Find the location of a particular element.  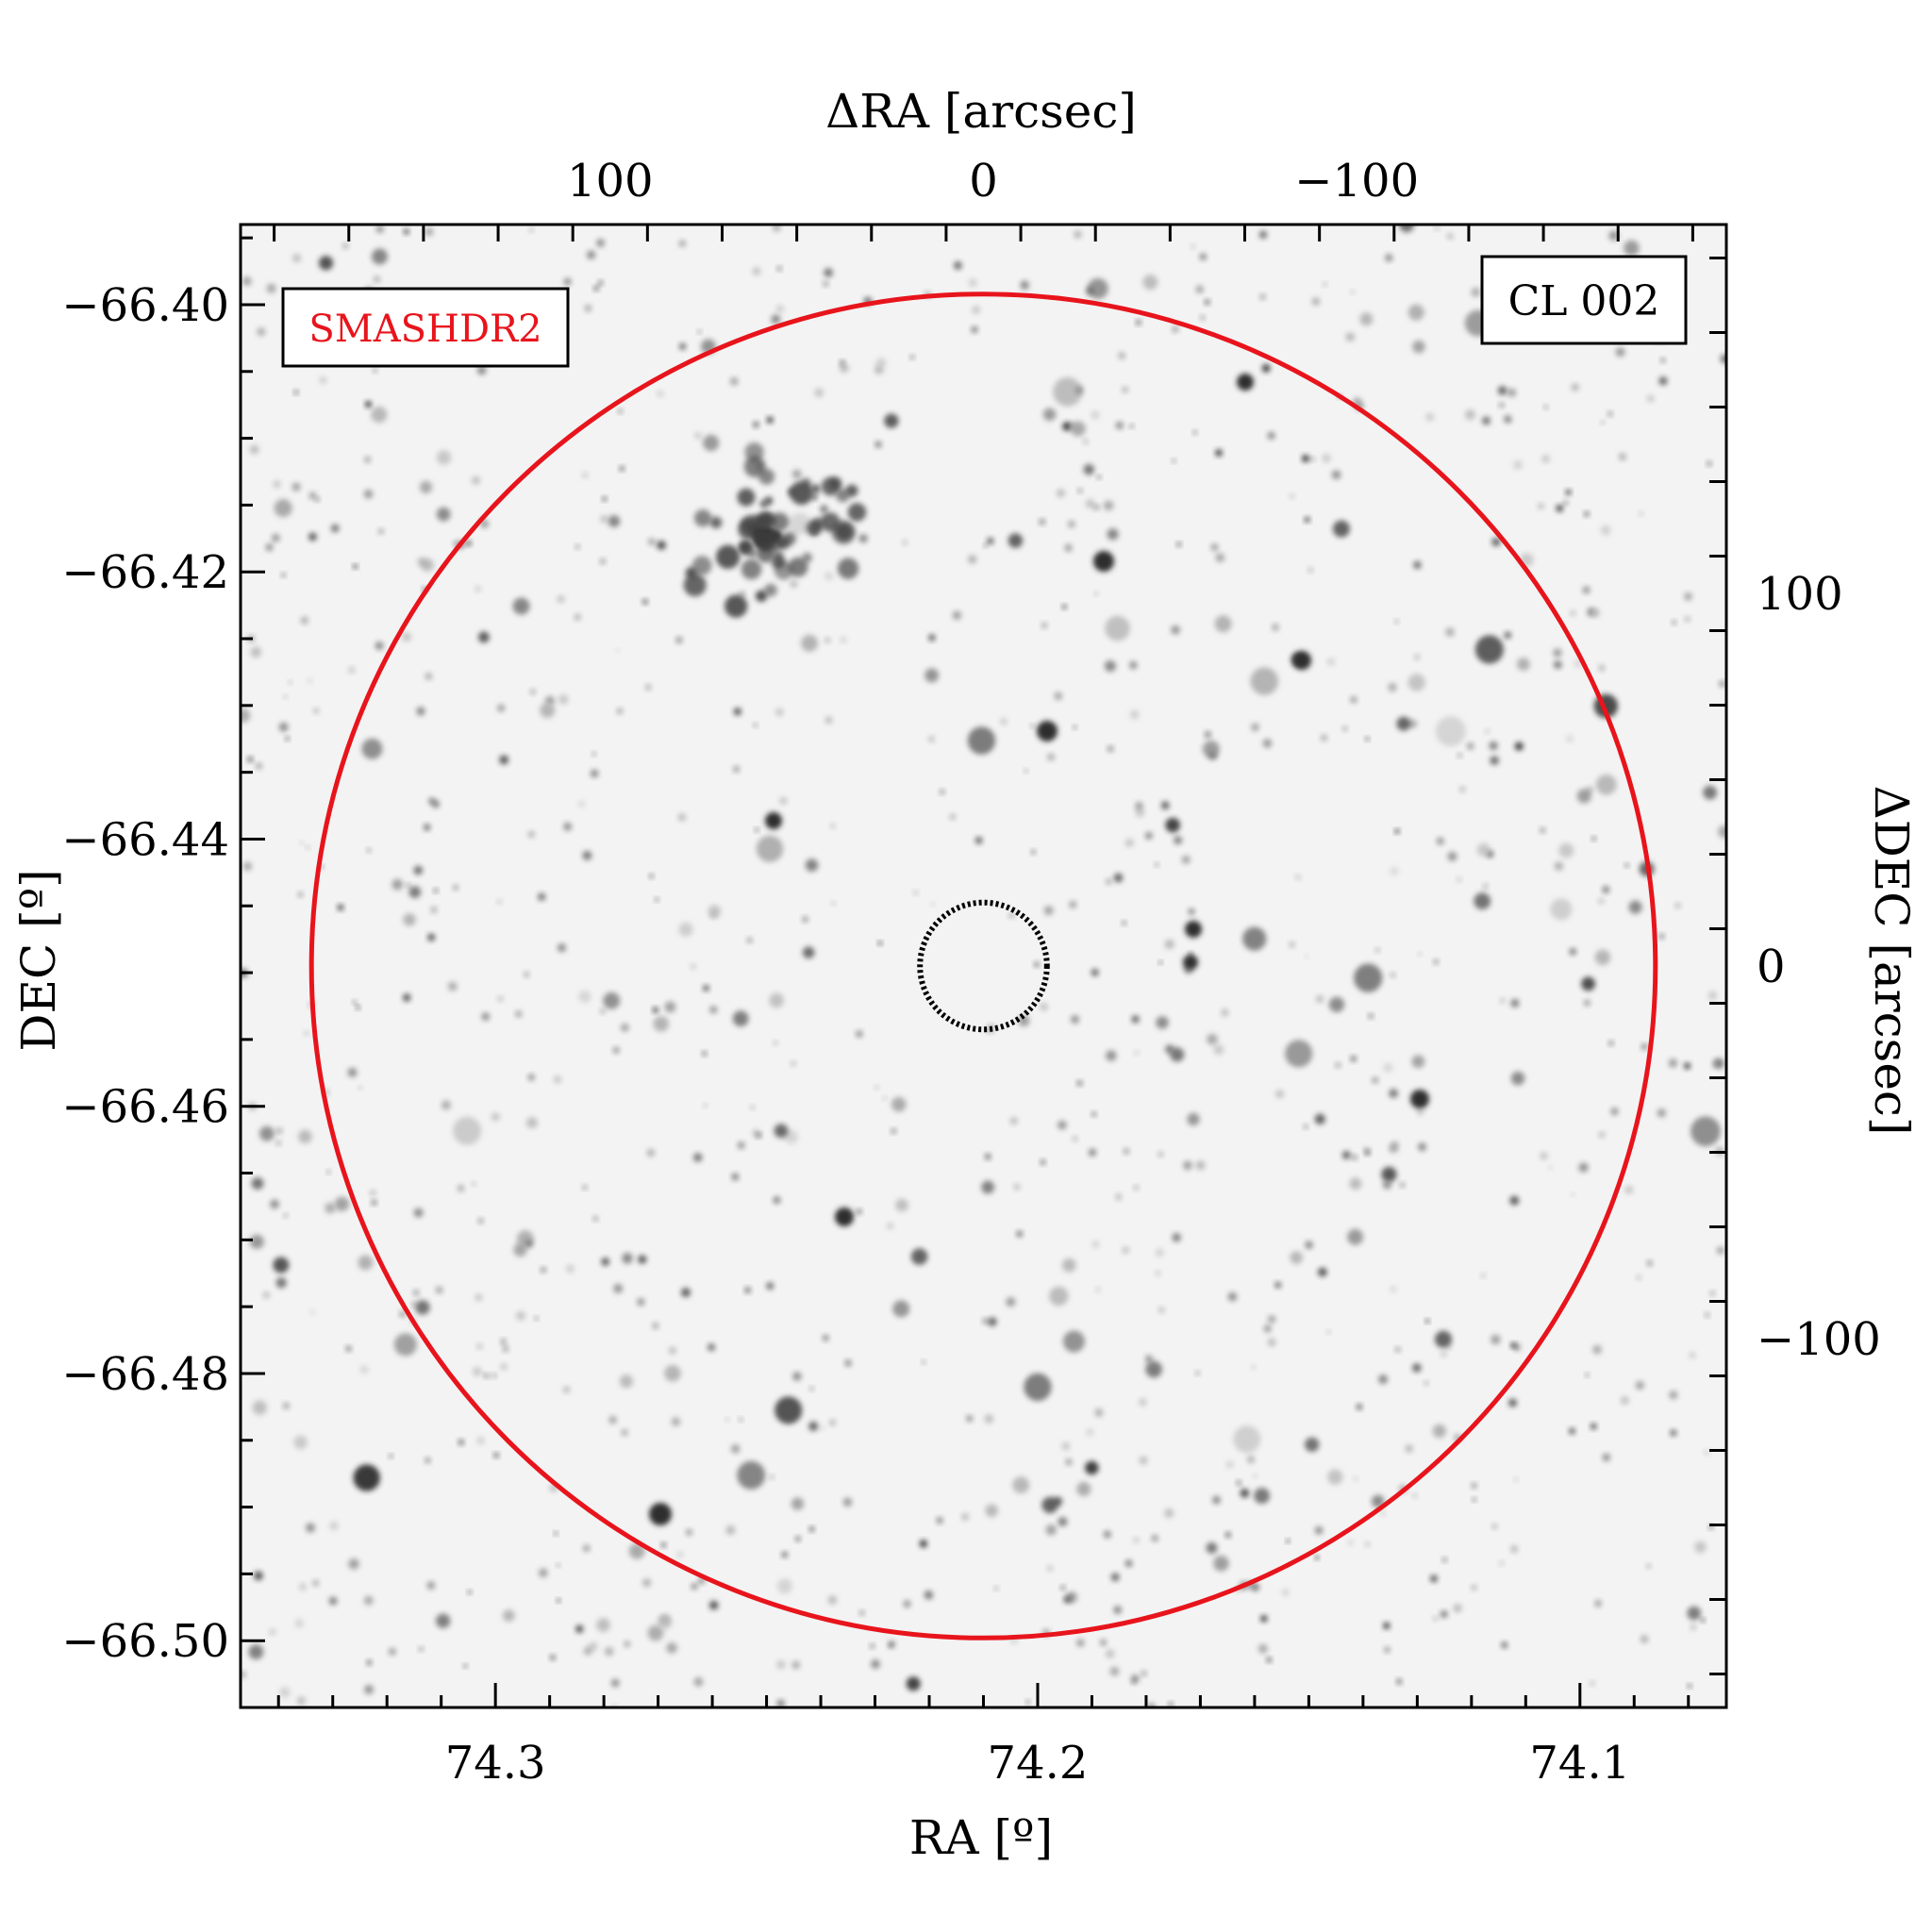

top-tick-label: −100 is located at coordinates (1356, 182).